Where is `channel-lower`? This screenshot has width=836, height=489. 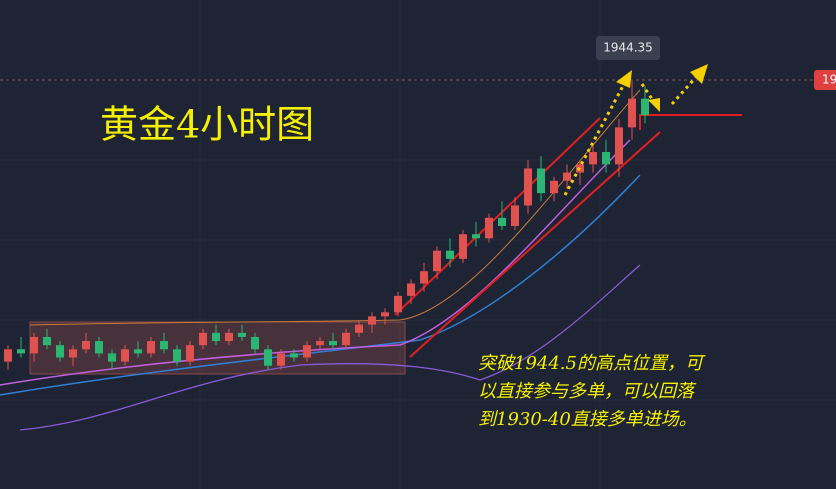
channel-lower is located at coordinates (535, 244).